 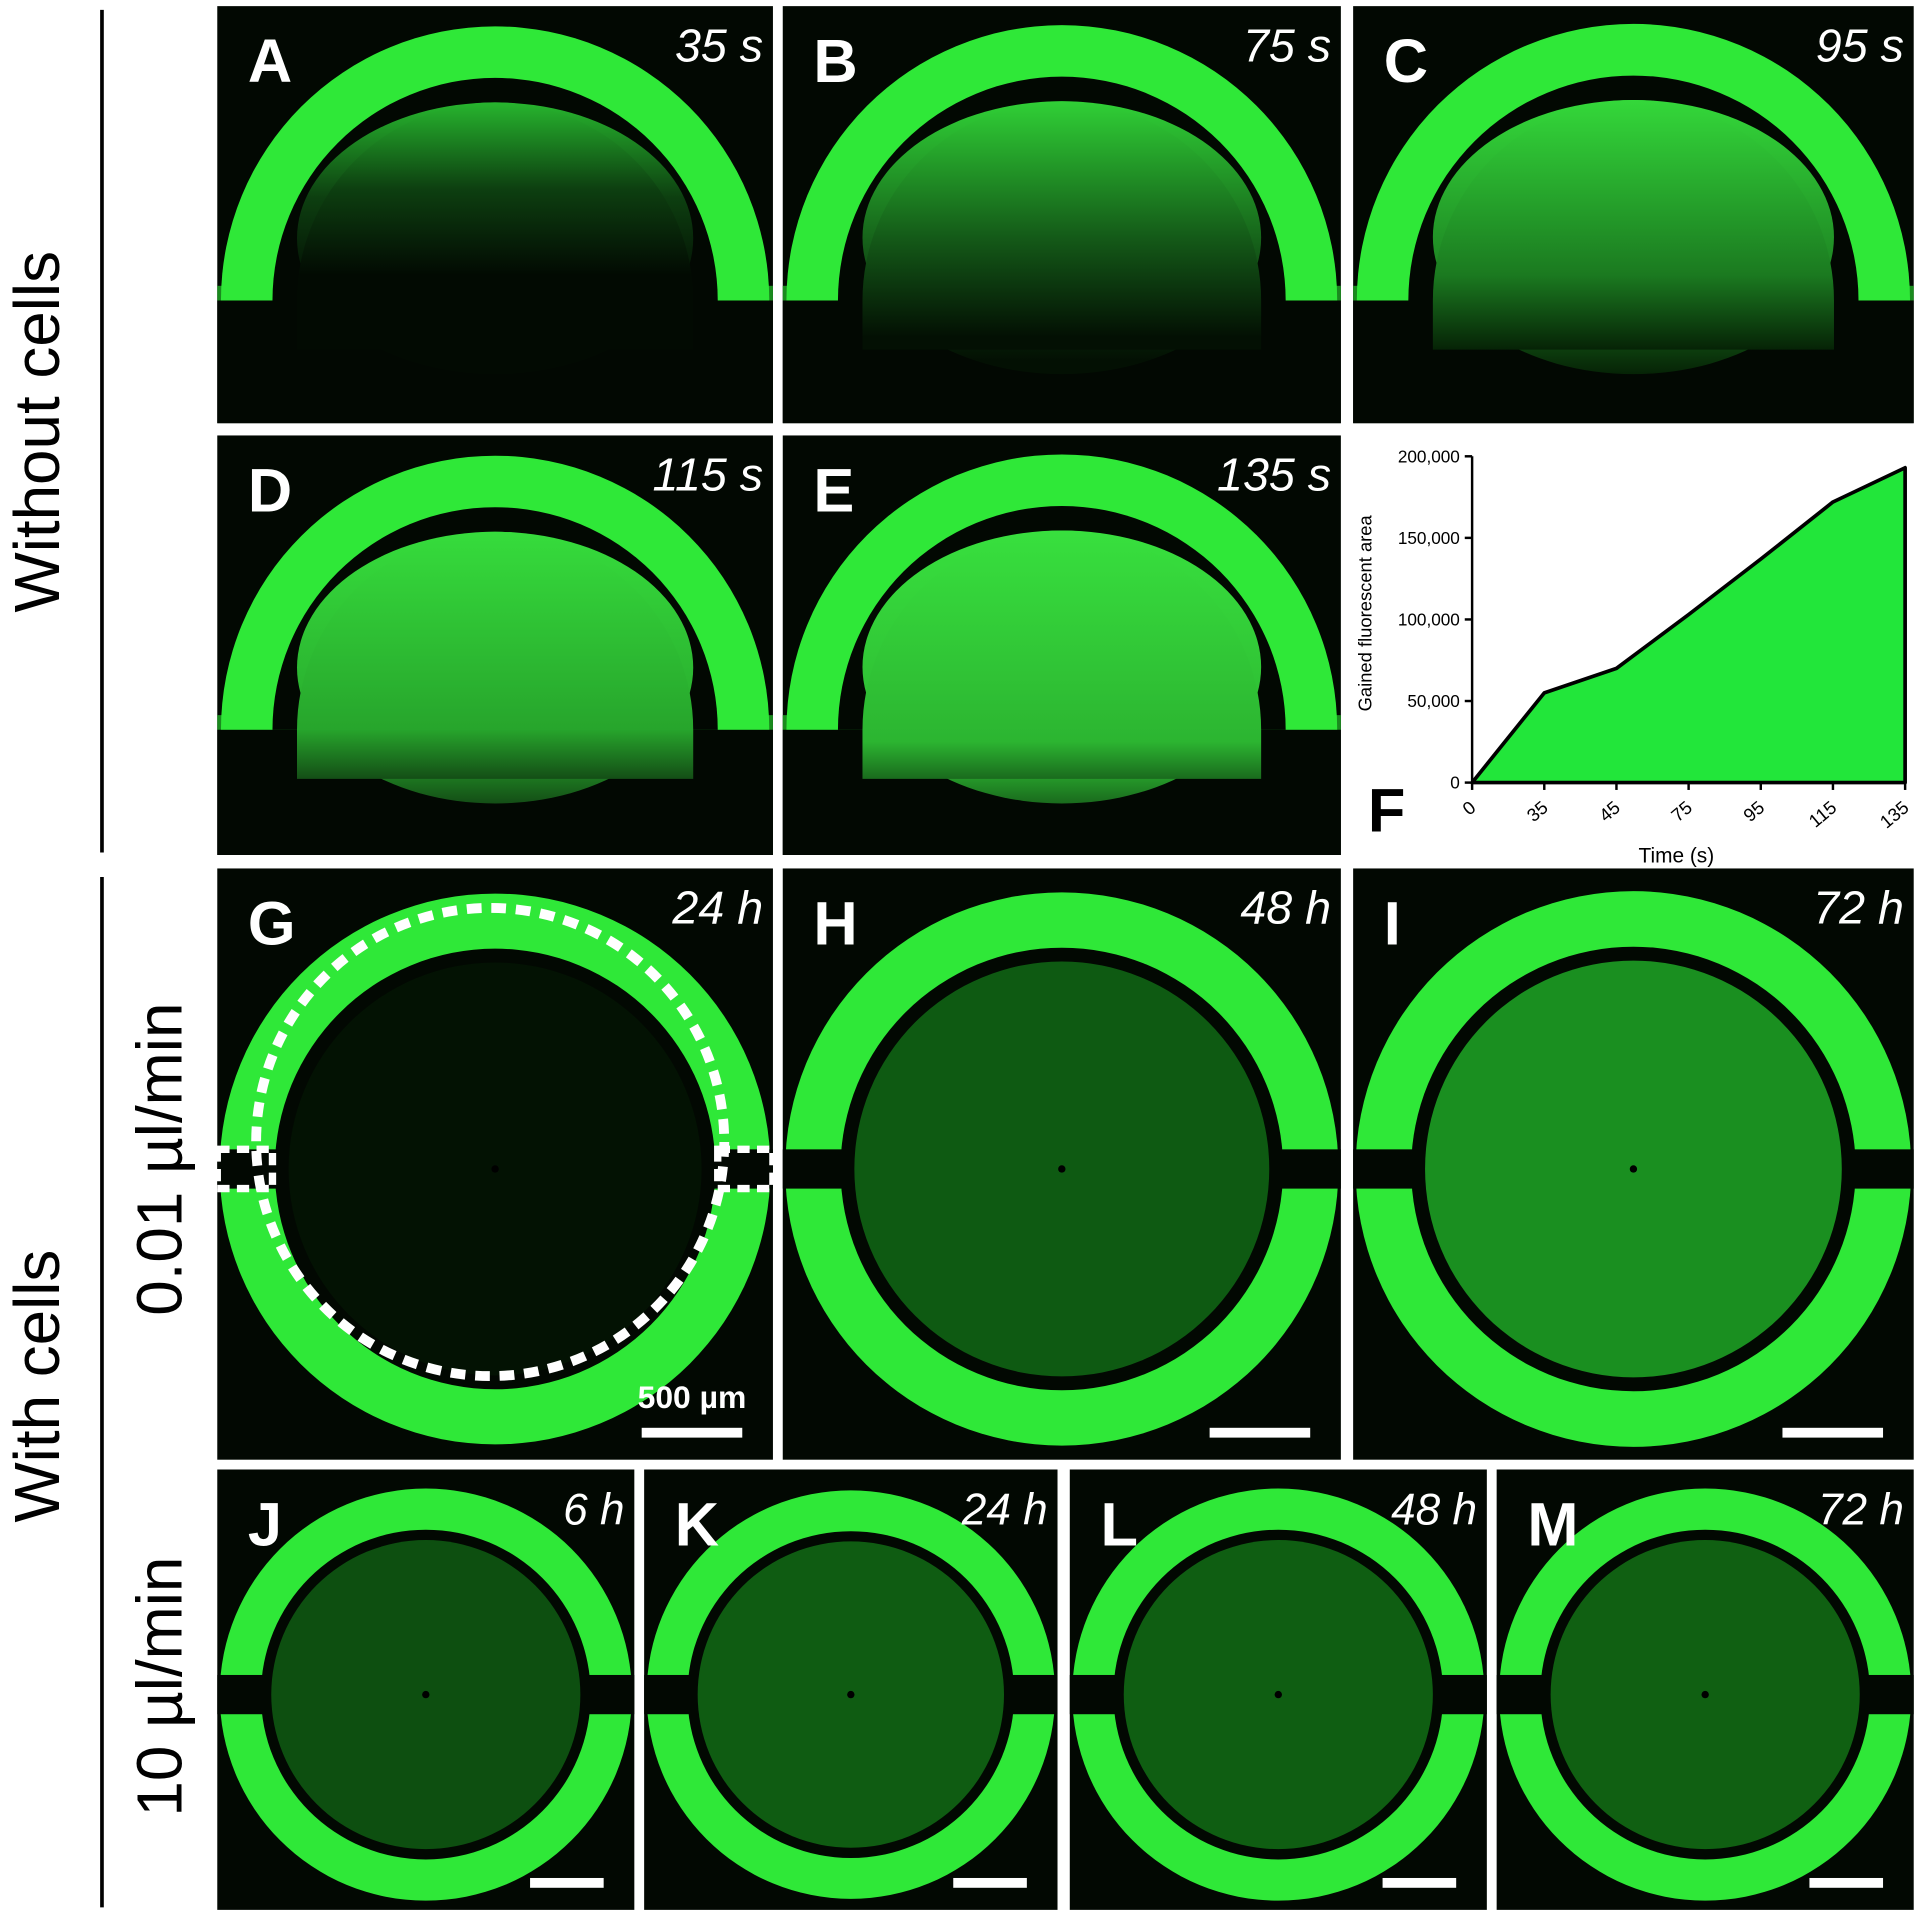 I want to click on y-tick-label: 100,000, so click(x=1429, y=620).